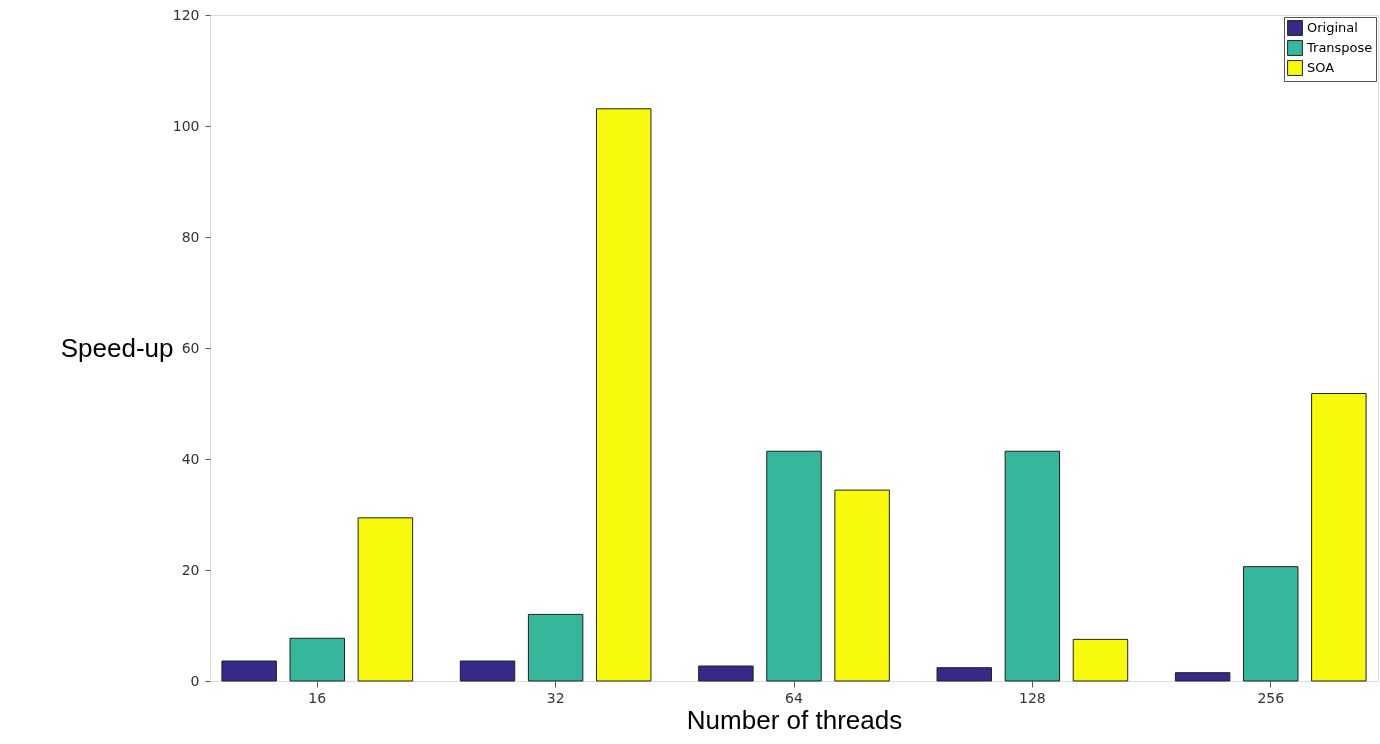 The height and width of the screenshot is (744, 1380). I want to click on x-axis-title: Number of threads, so click(794, 719).